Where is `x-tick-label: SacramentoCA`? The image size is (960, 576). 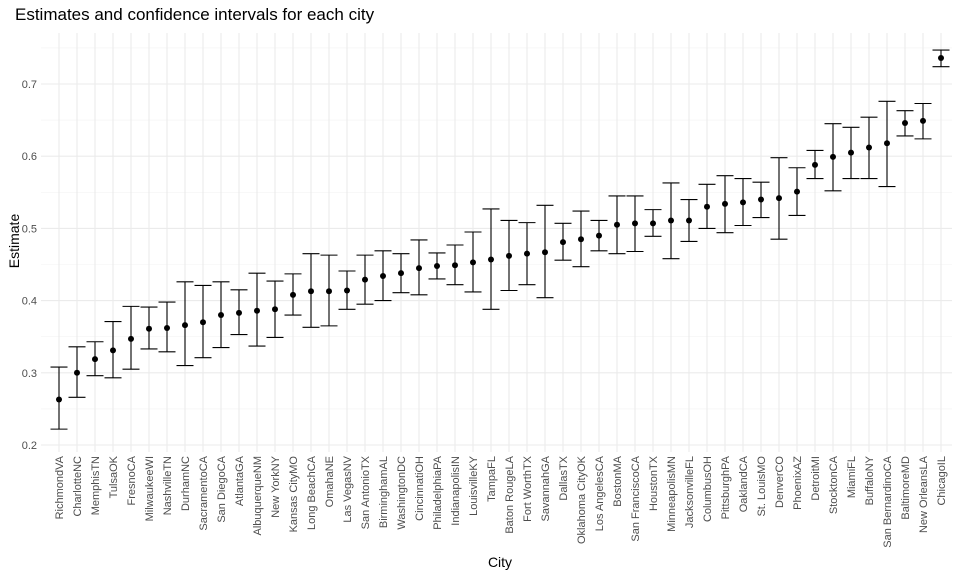
x-tick-label: SacramentoCA is located at coordinates (204, 492).